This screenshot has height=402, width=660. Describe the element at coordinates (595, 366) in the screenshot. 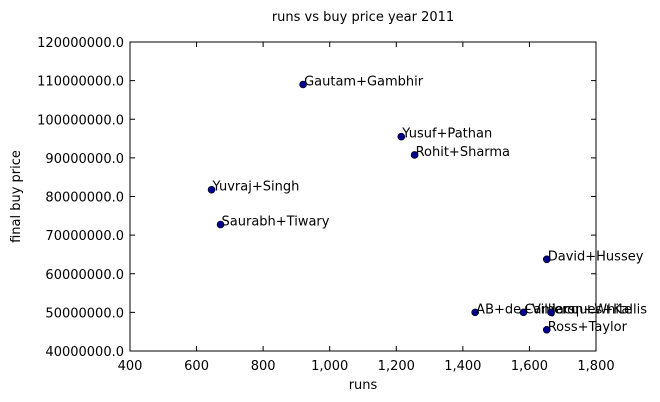

I see `x-tick-label: 1,800` at that location.